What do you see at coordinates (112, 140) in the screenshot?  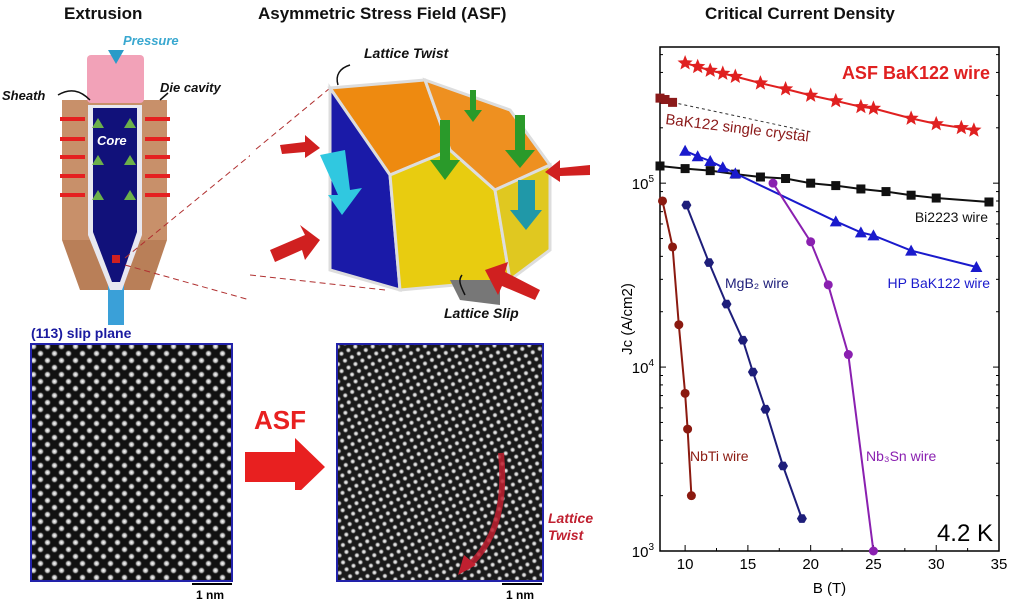 I see `core-label: Core` at bounding box center [112, 140].